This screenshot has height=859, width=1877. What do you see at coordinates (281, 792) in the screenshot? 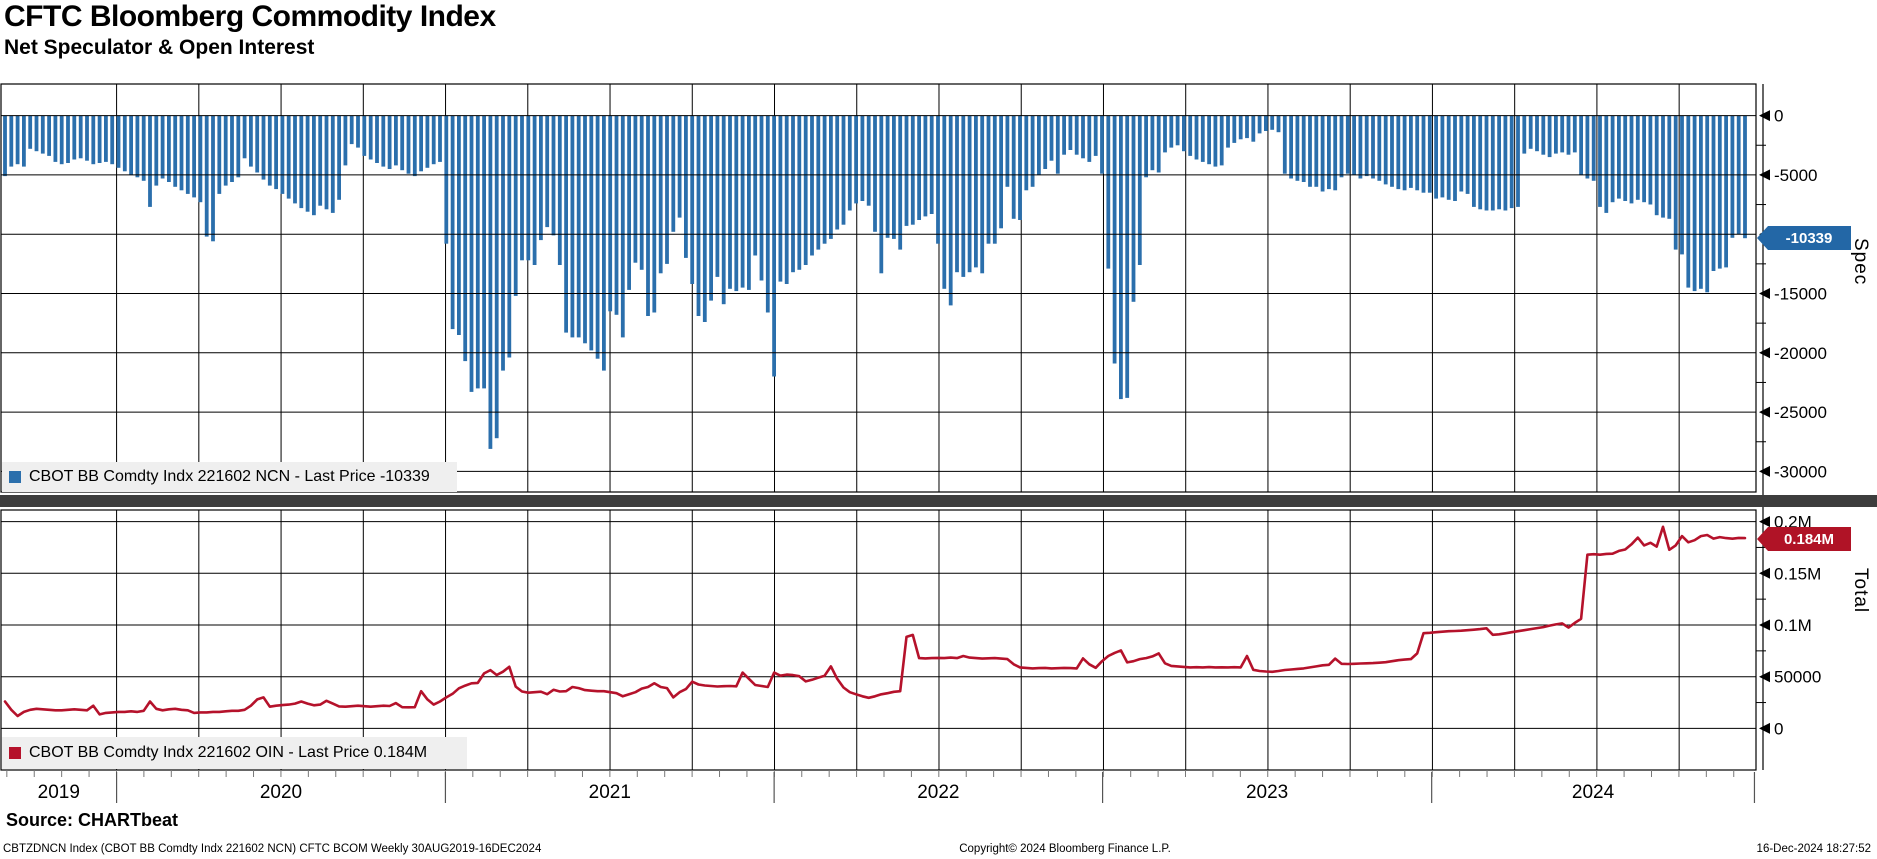
I see `x-year-label: 2020` at bounding box center [281, 792].